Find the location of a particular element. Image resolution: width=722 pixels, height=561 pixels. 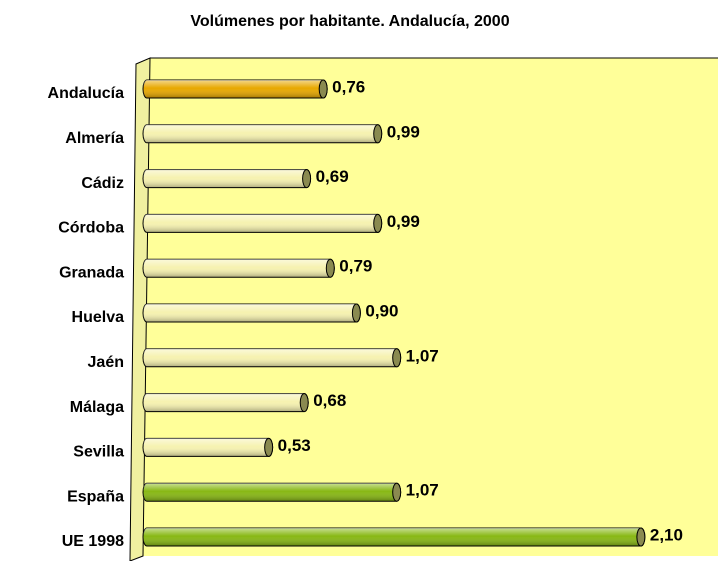

value-label: 0,53 is located at coordinates (294, 445).